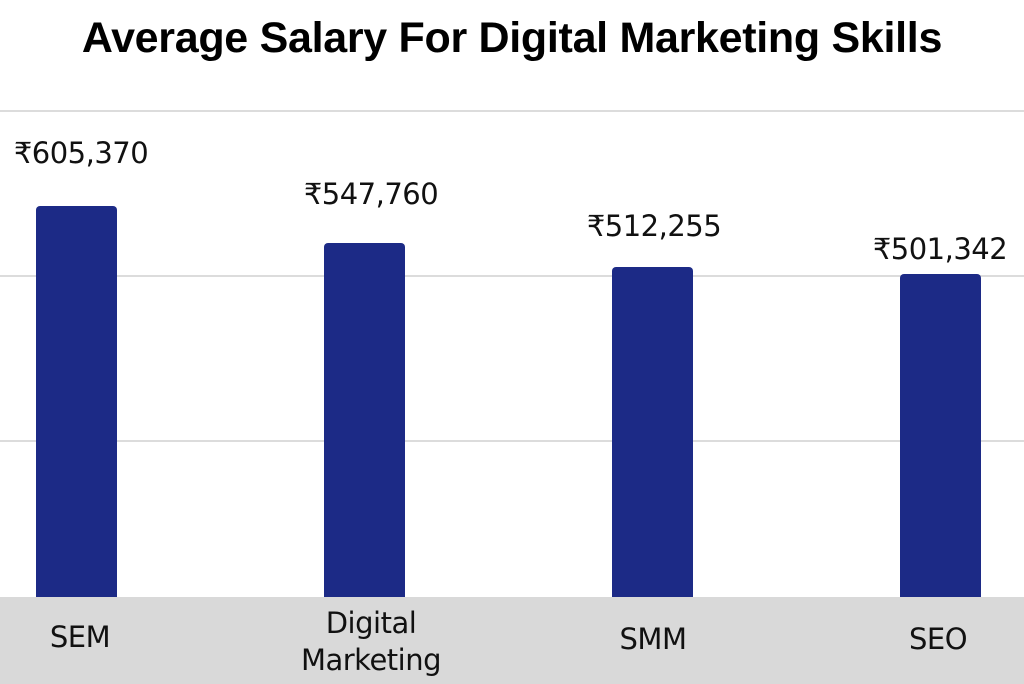 This screenshot has height=684, width=1024. What do you see at coordinates (364, 420) in the screenshot?
I see `bar-digital-marketing` at bounding box center [364, 420].